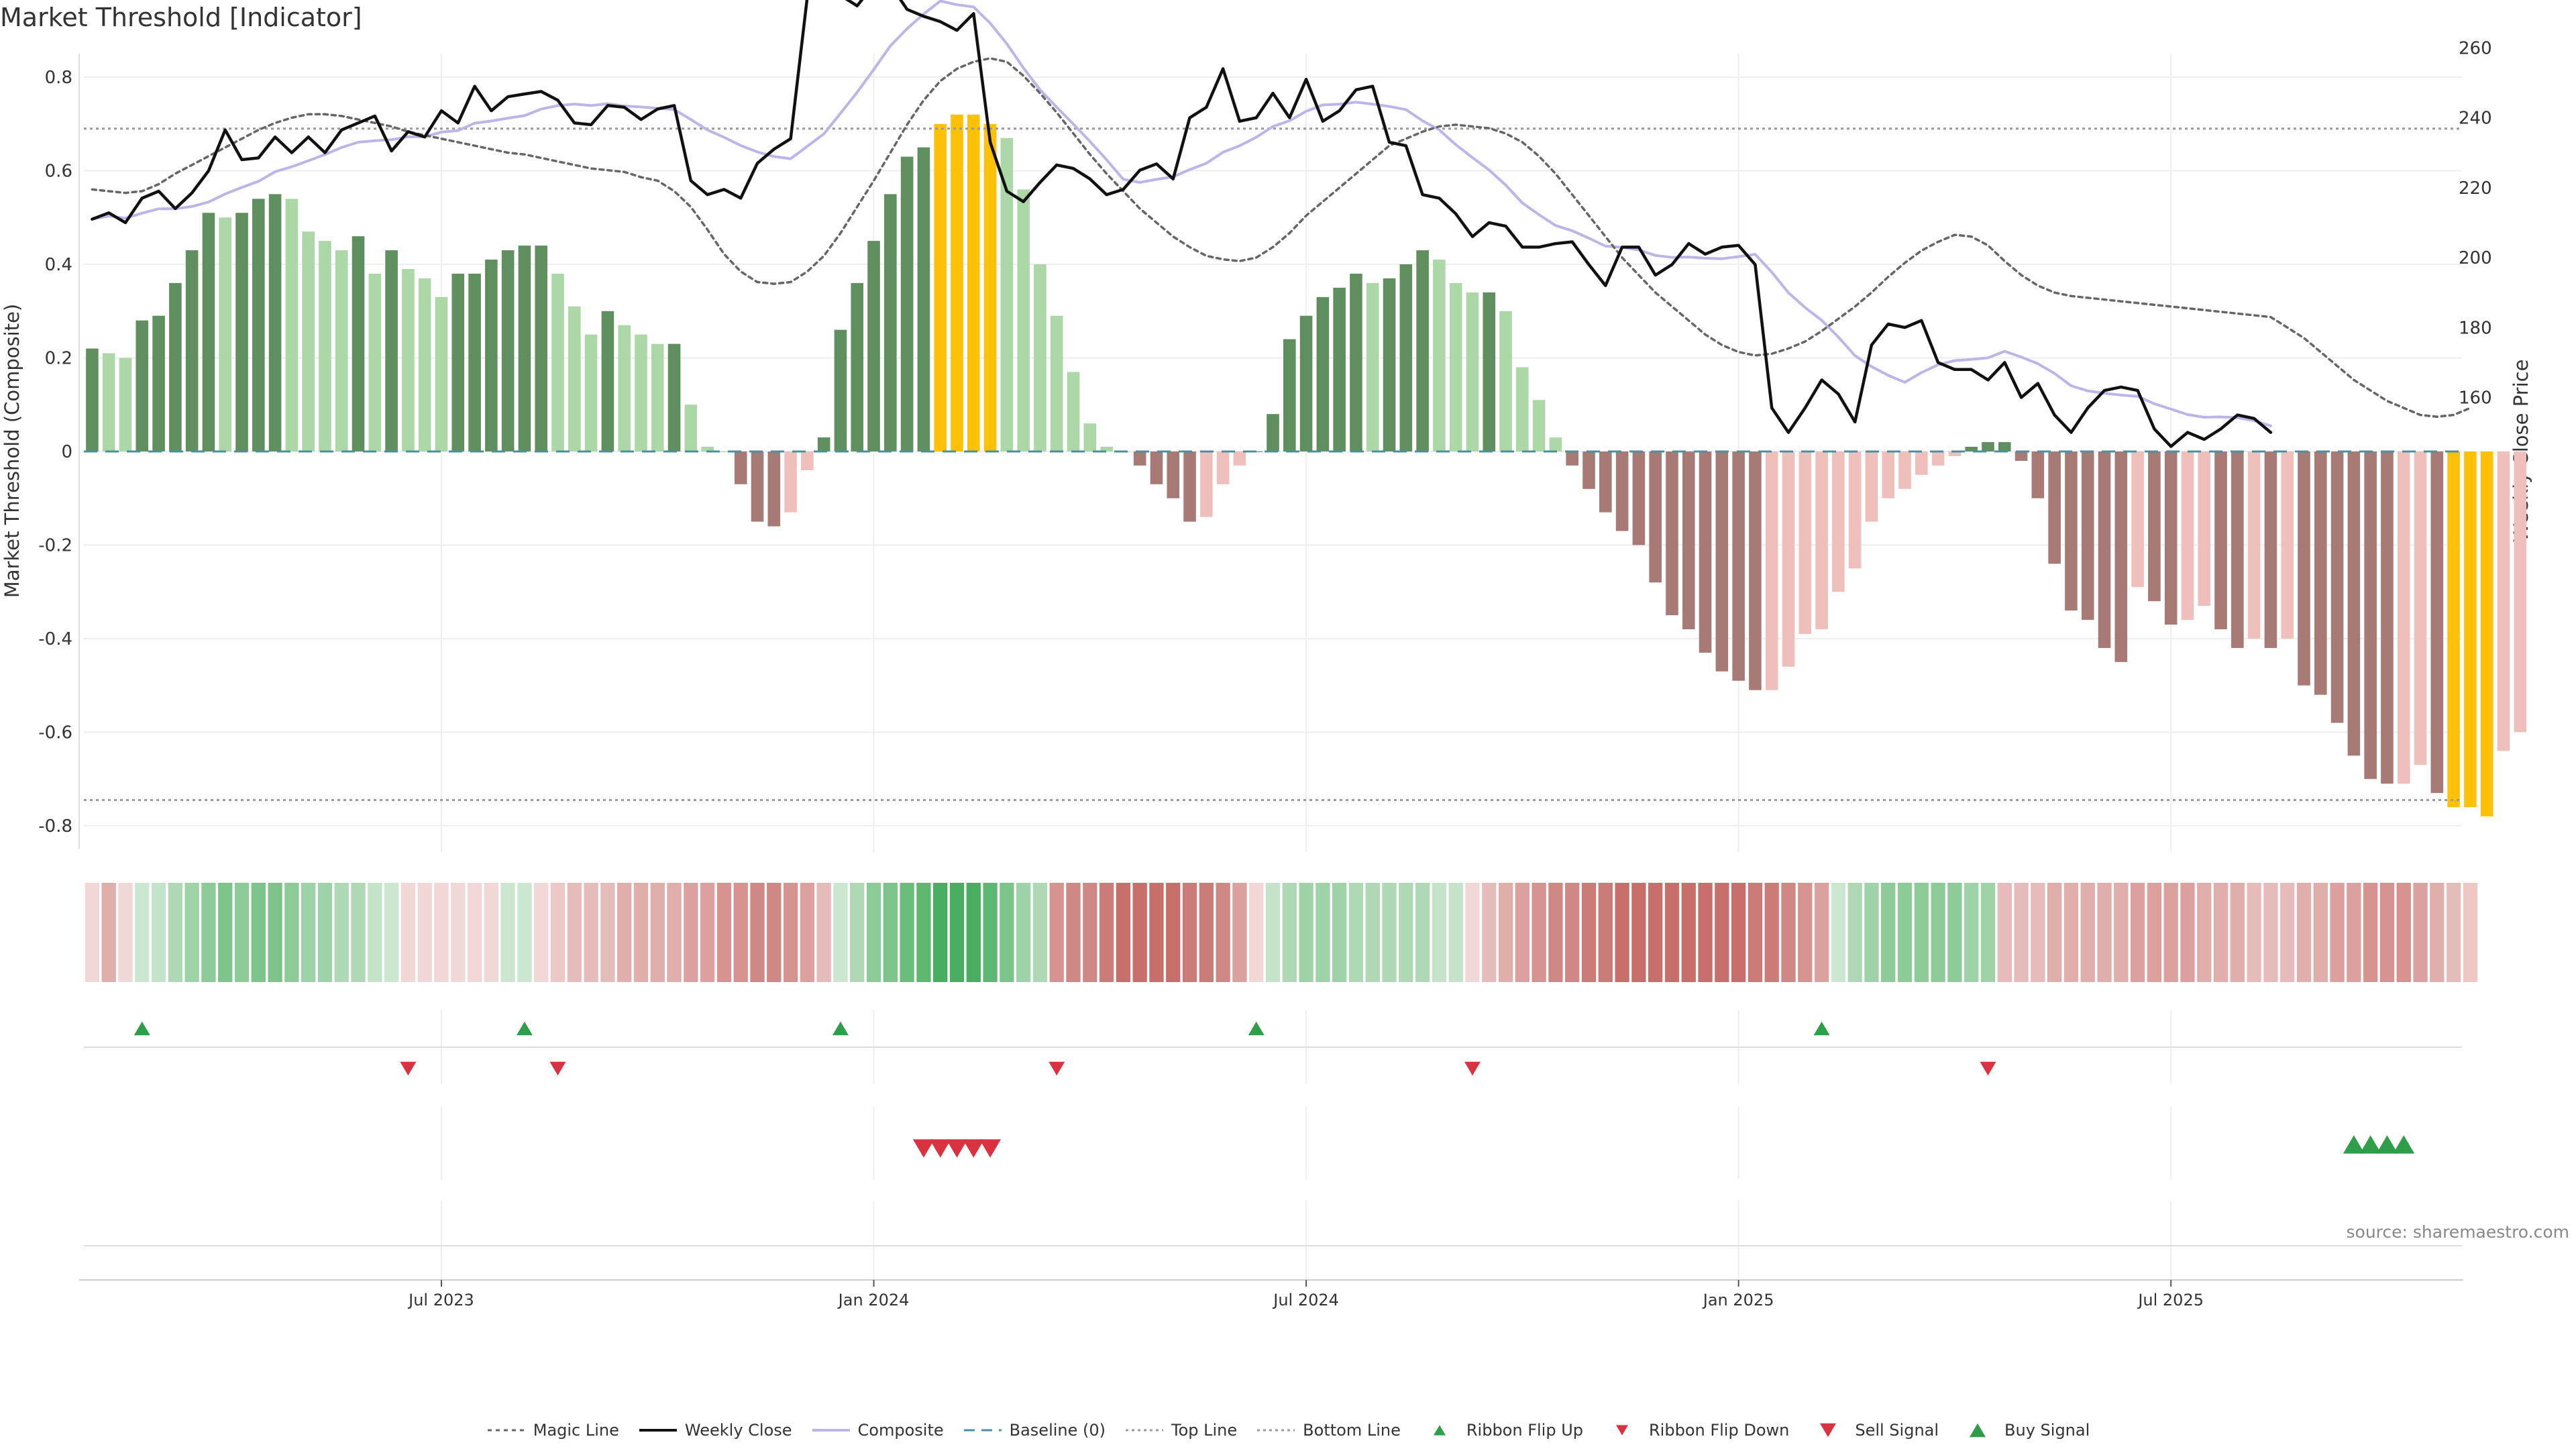 The height and width of the screenshot is (1449, 2576). I want to click on legend-item: Composite, so click(877, 1430).